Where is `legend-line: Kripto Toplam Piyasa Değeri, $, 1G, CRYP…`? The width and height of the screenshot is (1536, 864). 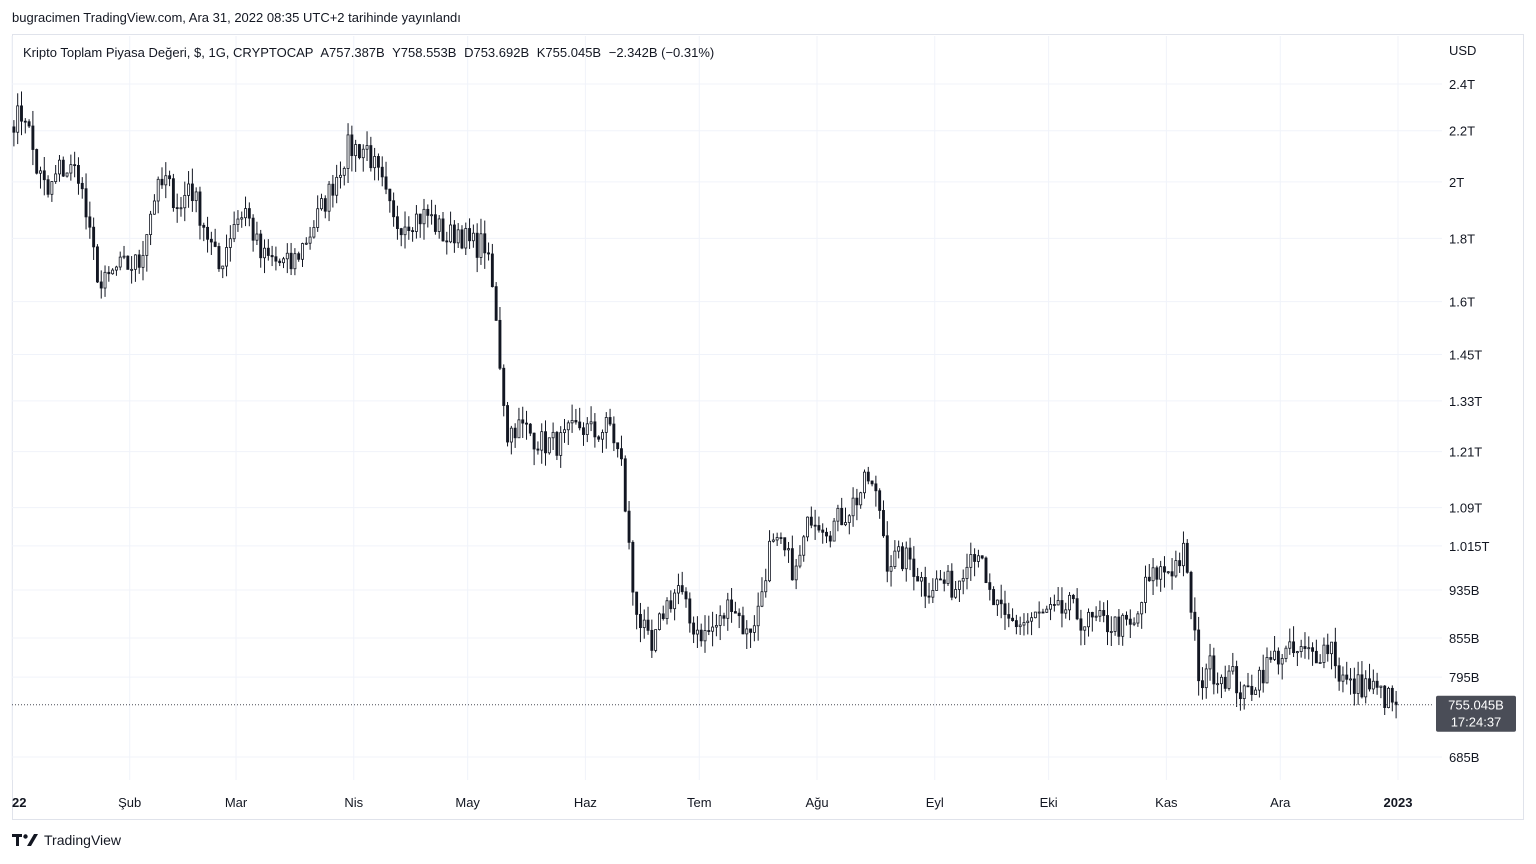 legend-line: Kripto Toplam Piyasa Değeri, $, 1G, CRYP… is located at coordinates (370, 52).